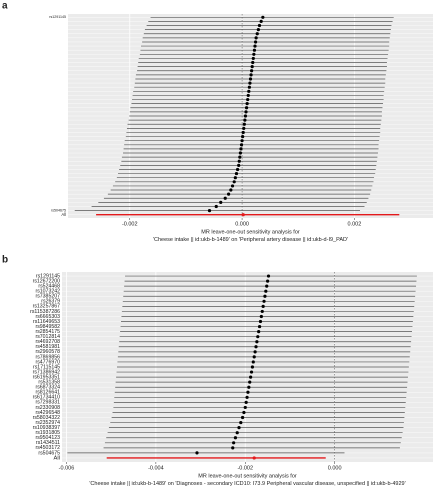  What do you see at coordinates (47, 337) in the screenshot?
I see `y-tick-label: rs7012814` at bounding box center [47, 337].